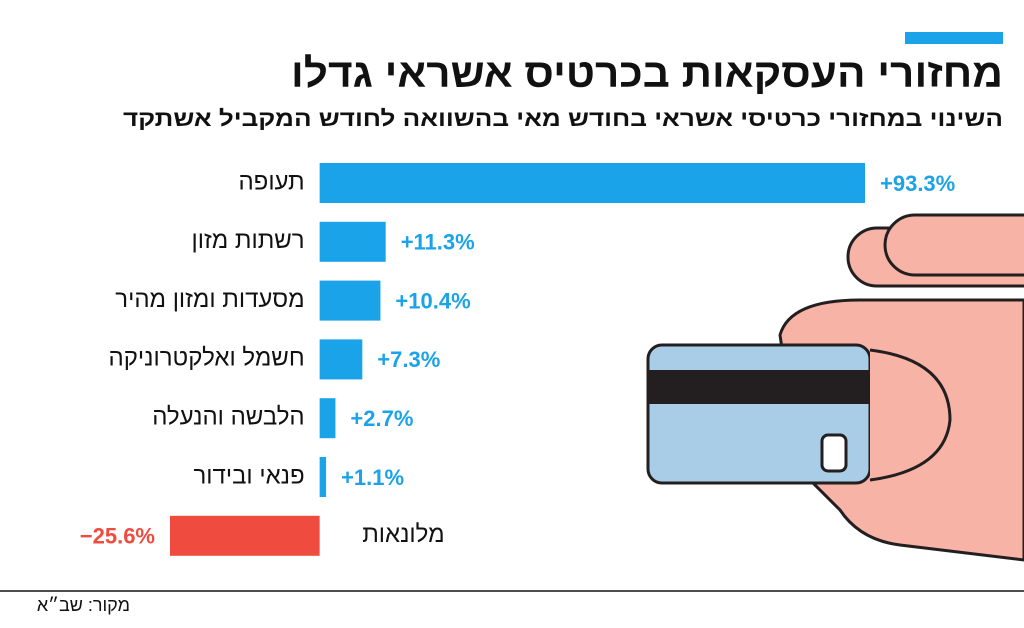  Describe the element at coordinates (372, 477) in the screenshot. I see `value-label: +1.1%` at that location.